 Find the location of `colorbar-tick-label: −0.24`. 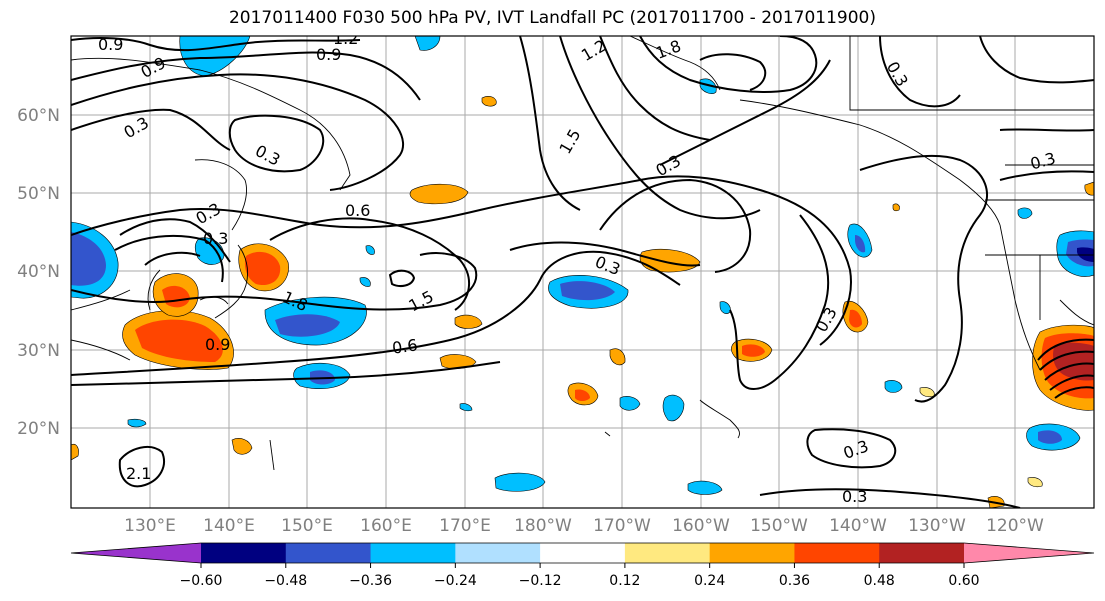

colorbar-tick-label: −0.24 is located at coordinates (455, 581).